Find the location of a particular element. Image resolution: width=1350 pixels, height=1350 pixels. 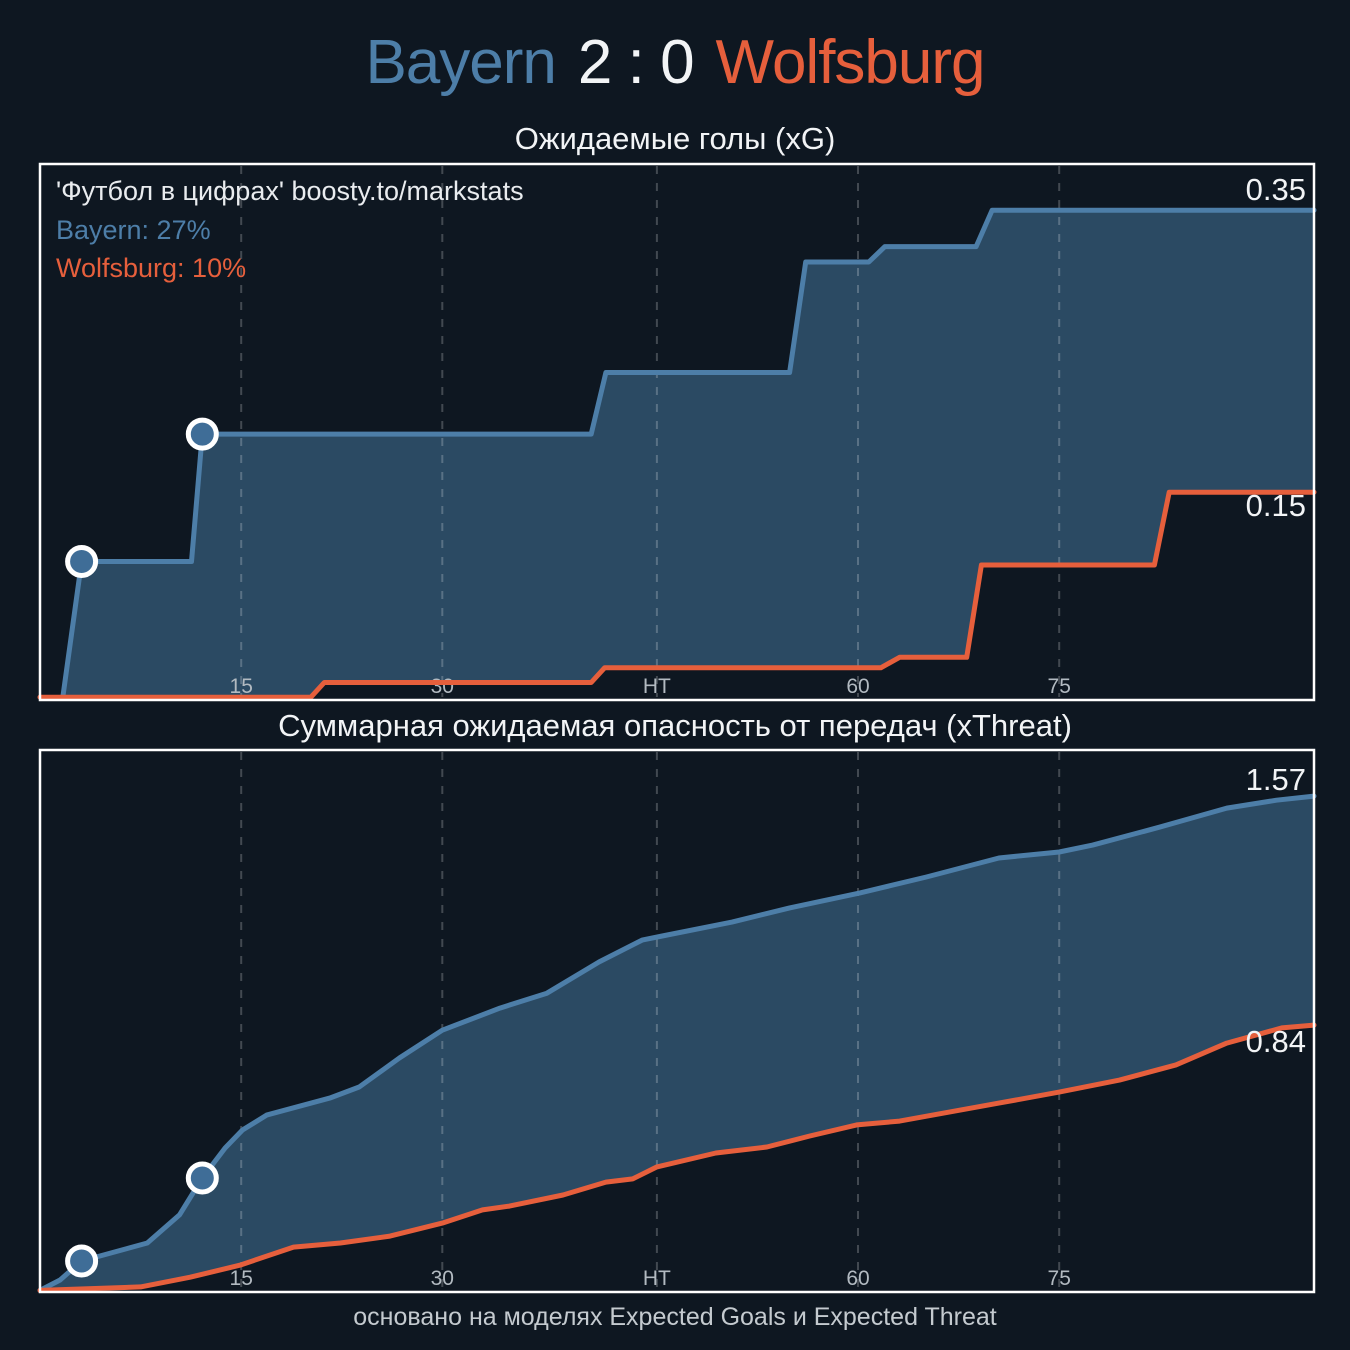

match-score: 2 : 0 is located at coordinates (636, 62).